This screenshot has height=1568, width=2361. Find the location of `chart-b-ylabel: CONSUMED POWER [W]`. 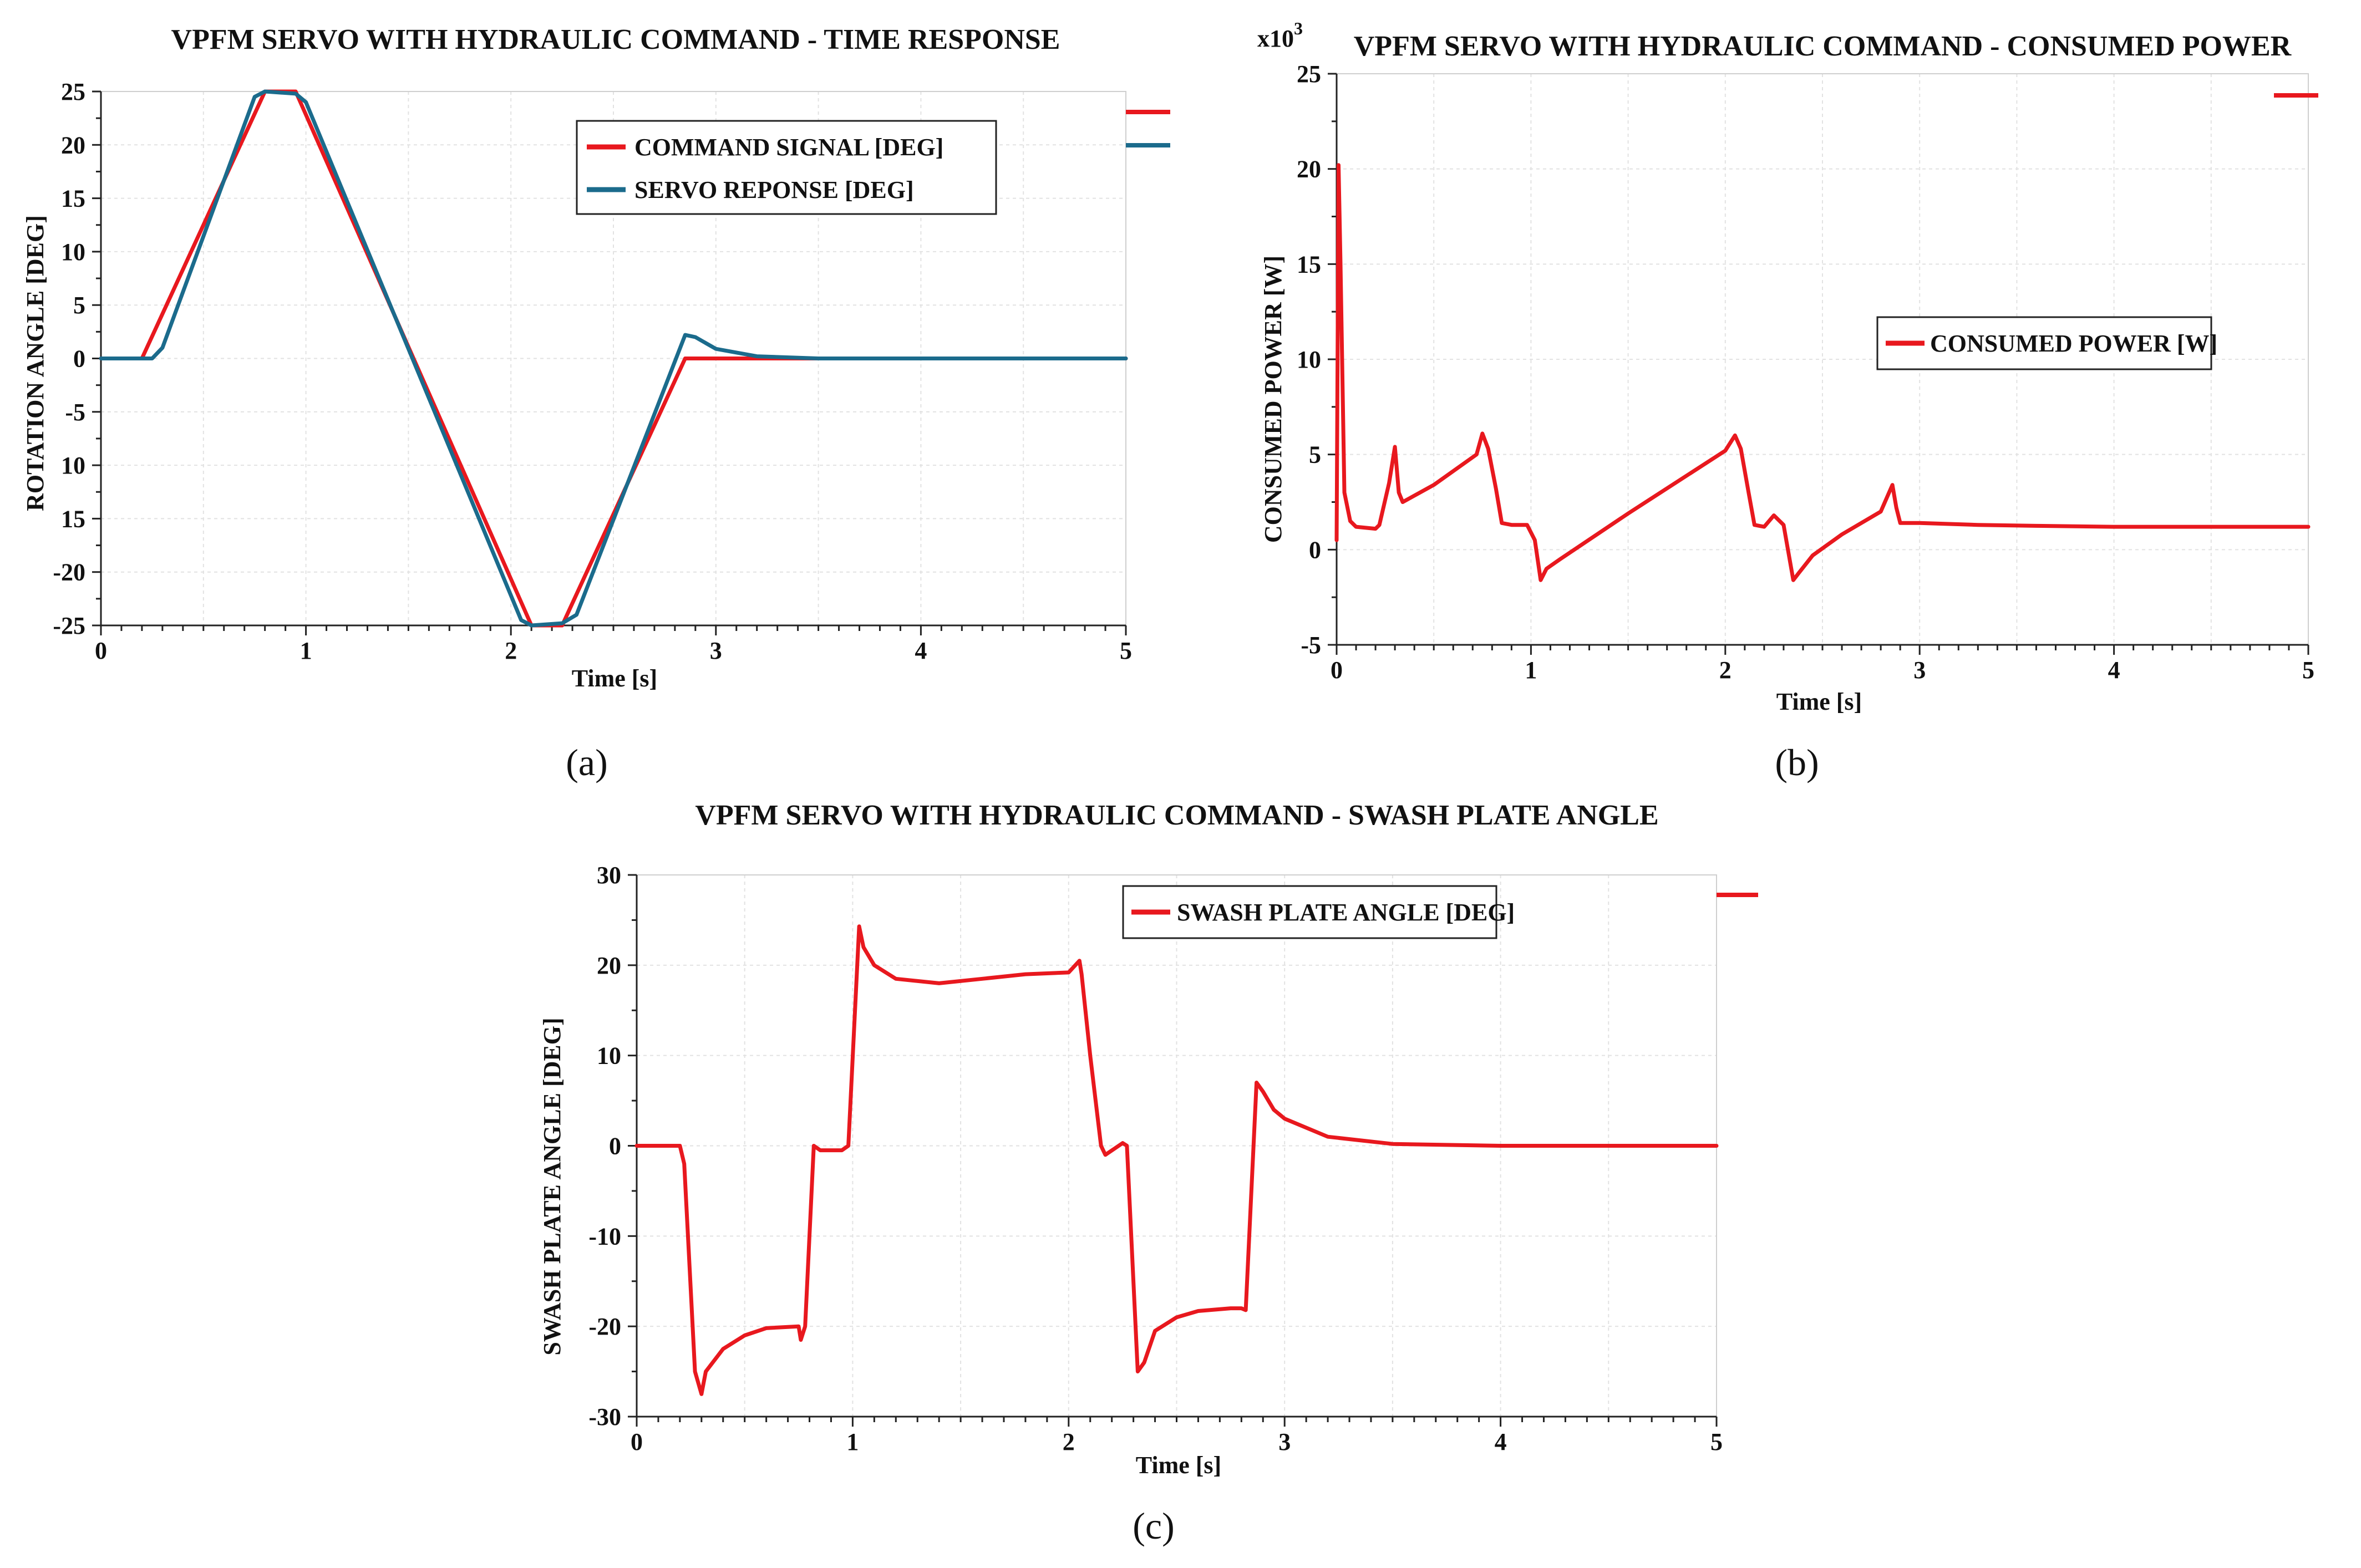

chart-b-ylabel: CONSUMED POWER [W] is located at coordinates (1273, 400).